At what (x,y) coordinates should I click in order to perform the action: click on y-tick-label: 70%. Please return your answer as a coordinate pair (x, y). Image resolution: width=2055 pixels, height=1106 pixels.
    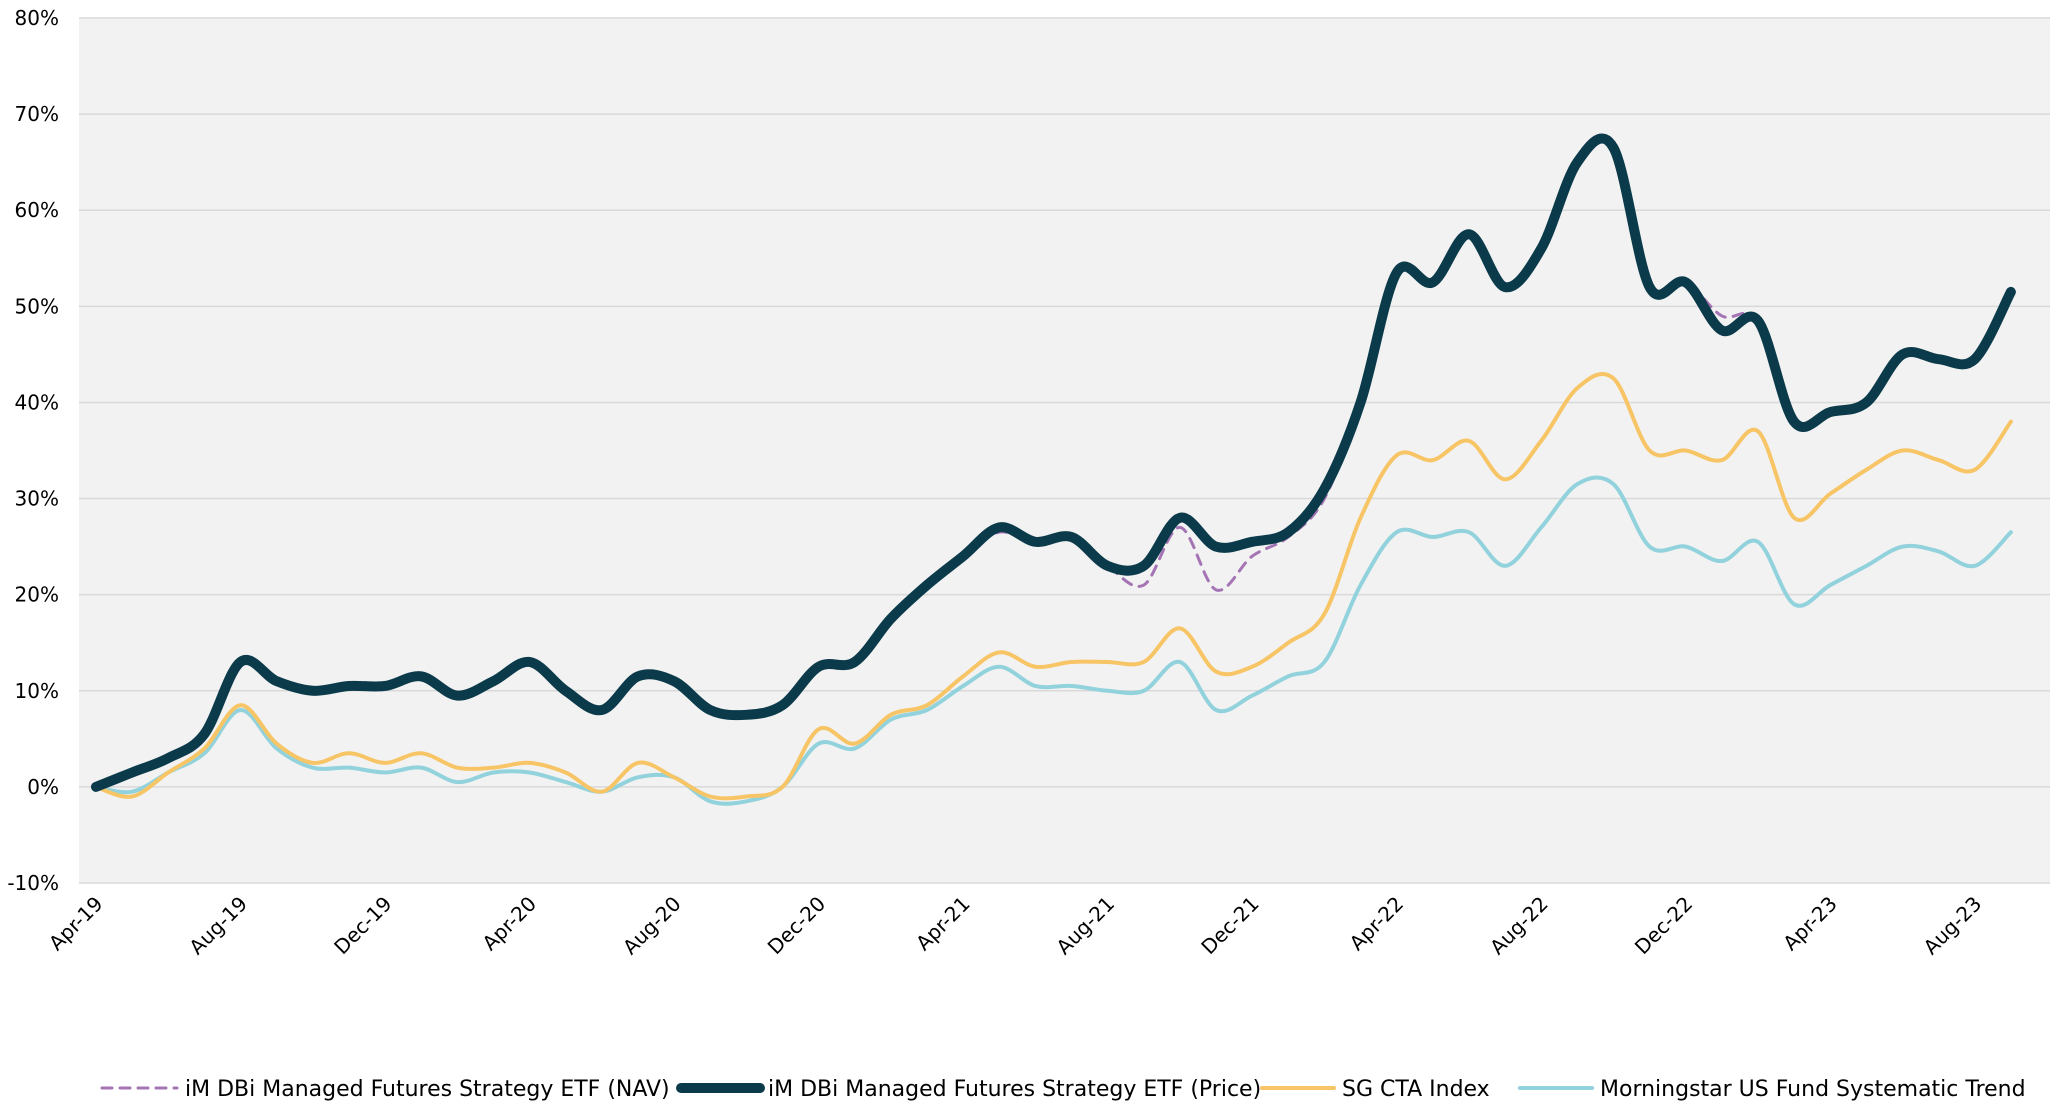
    Looking at the image, I should click on (37, 114).